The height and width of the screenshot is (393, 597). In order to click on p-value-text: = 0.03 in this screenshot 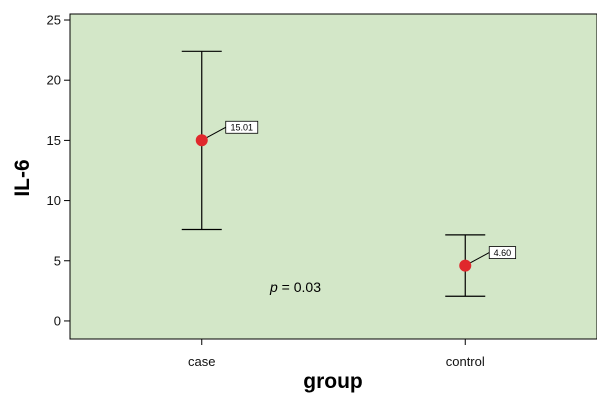, I will do `click(299, 287)`.